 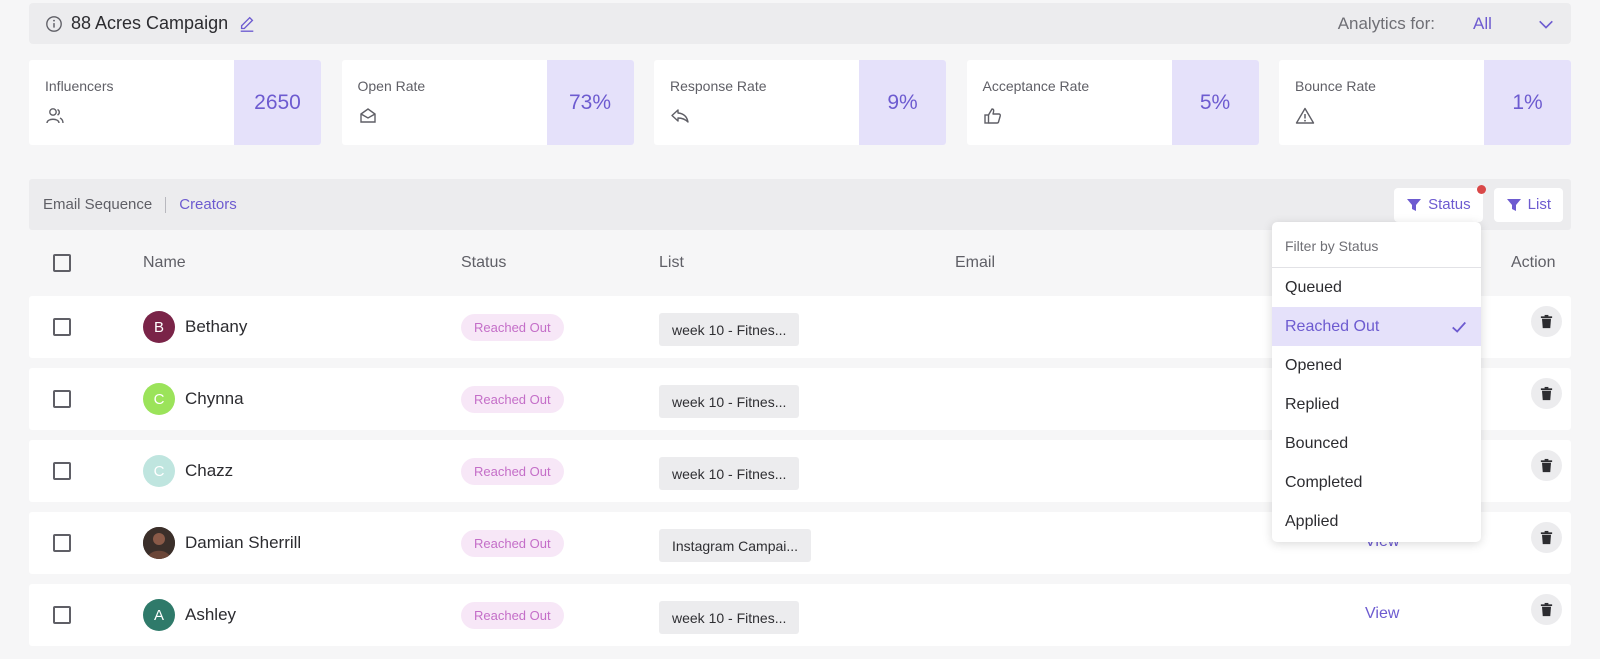 I want to click on checkmark-icon, so click(x=1459, y=327).